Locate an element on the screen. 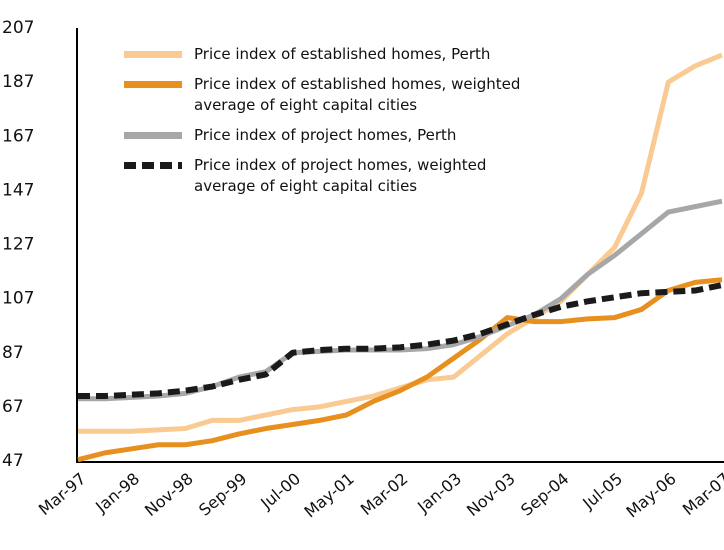 This screenshot has height=550, width=724. y-tick-label: 167 is located at coordinates (18, 136).